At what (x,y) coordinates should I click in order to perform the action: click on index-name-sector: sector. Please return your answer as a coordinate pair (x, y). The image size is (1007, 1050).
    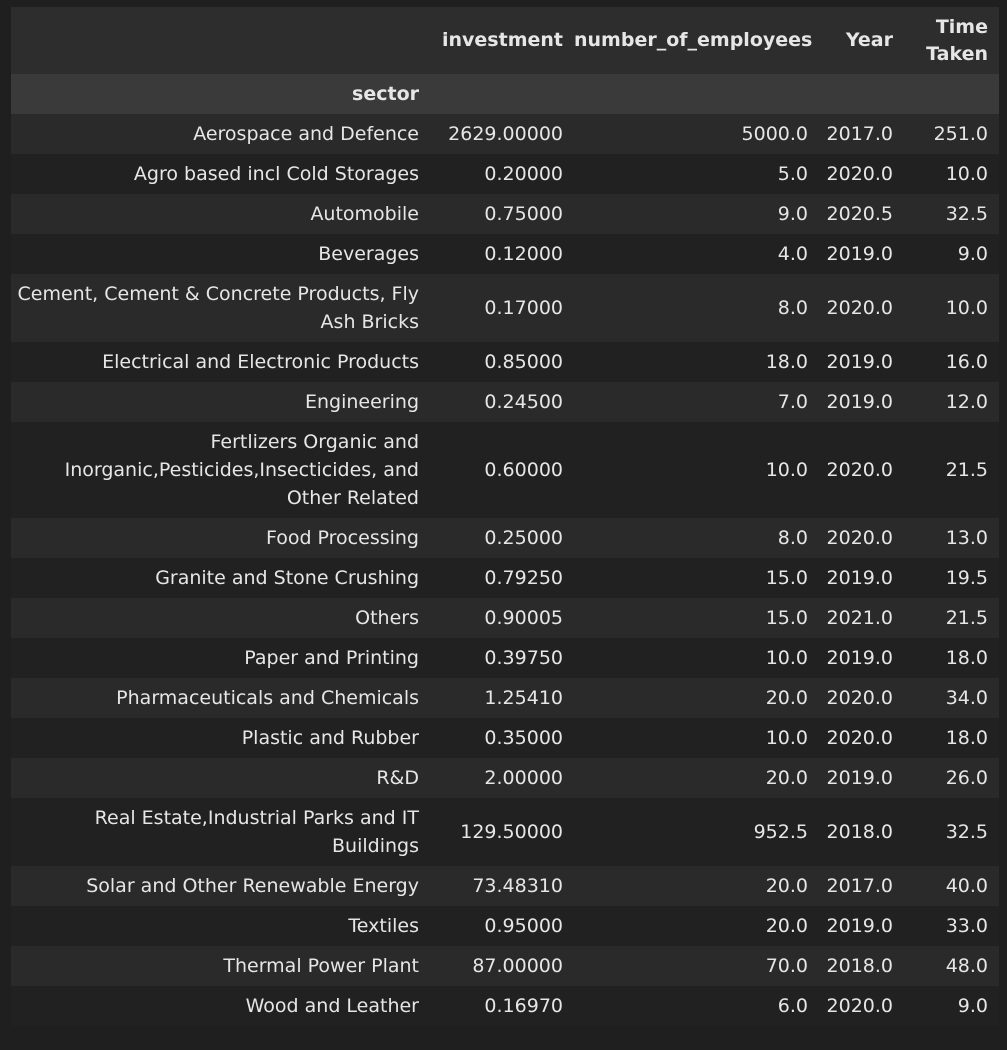
    Looking at the image, I should click on (385, 94).